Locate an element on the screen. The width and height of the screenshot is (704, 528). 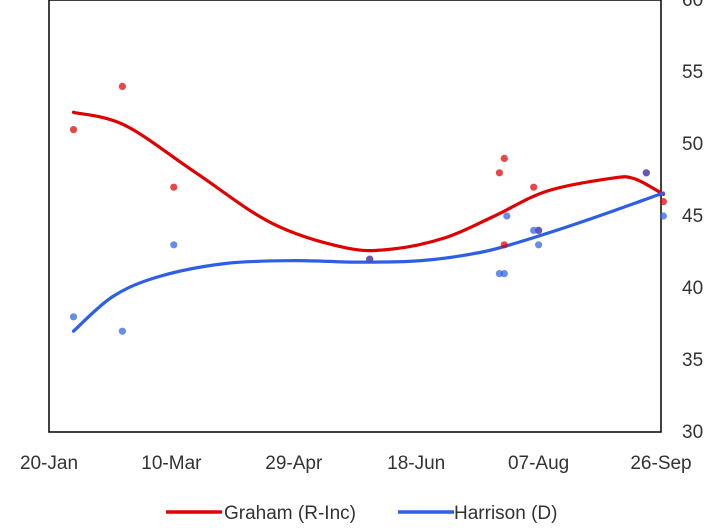
x-tick-label: 18-Jun is located at coordinates (416, 463).